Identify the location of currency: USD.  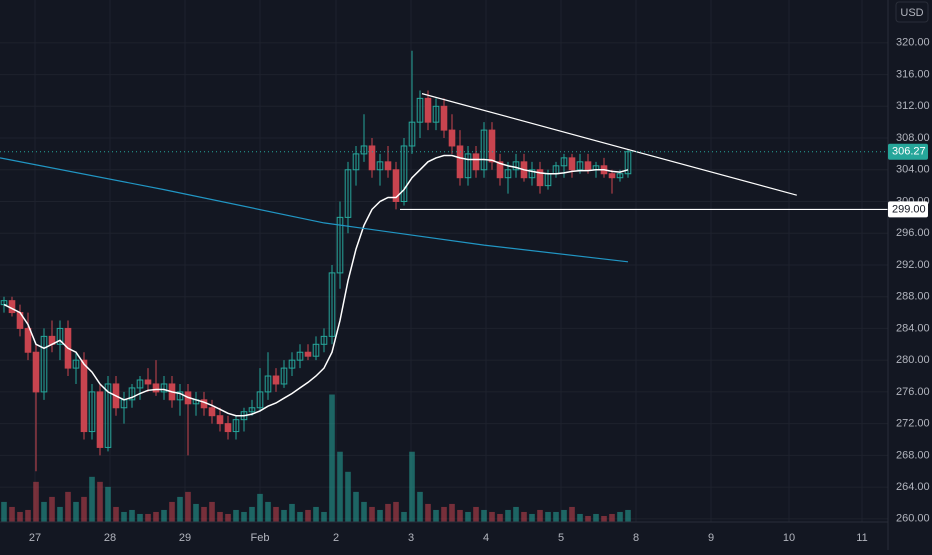
(911, 13).